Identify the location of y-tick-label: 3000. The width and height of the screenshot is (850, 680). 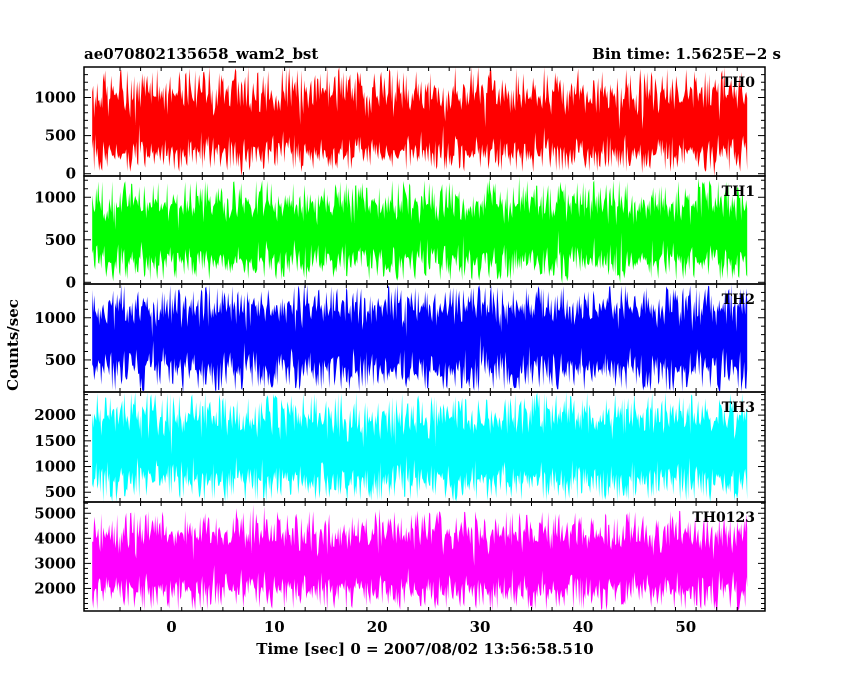
(55, 563).